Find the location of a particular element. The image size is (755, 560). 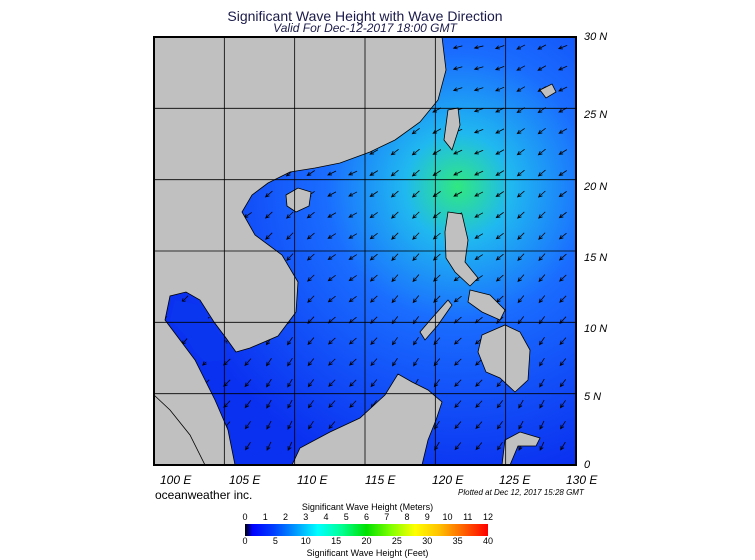

land-sumatra is located at coordinates (180, 429).